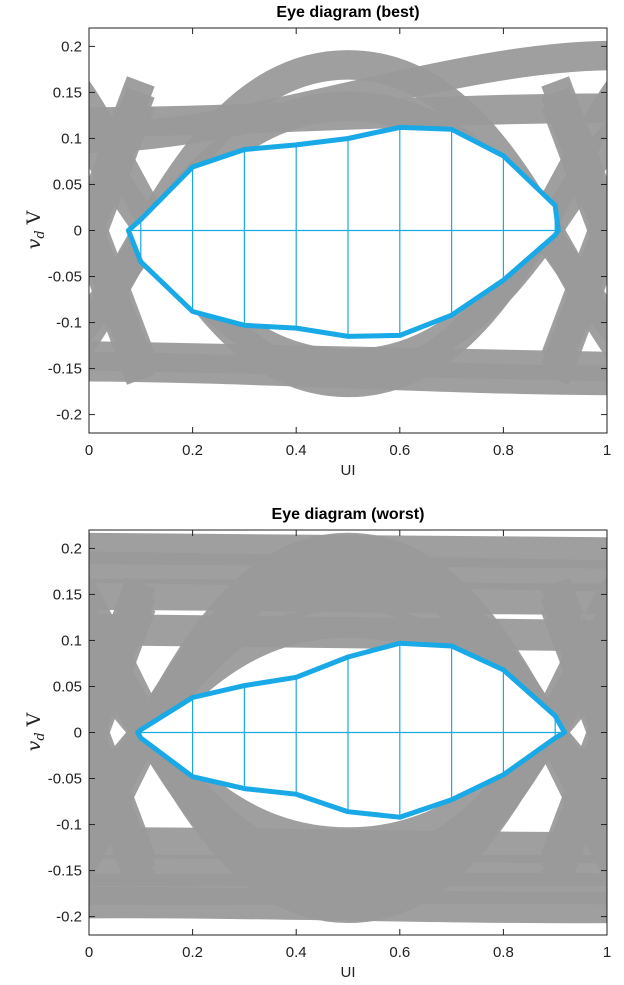  I want to click on eye-opening, so click(343, 232).